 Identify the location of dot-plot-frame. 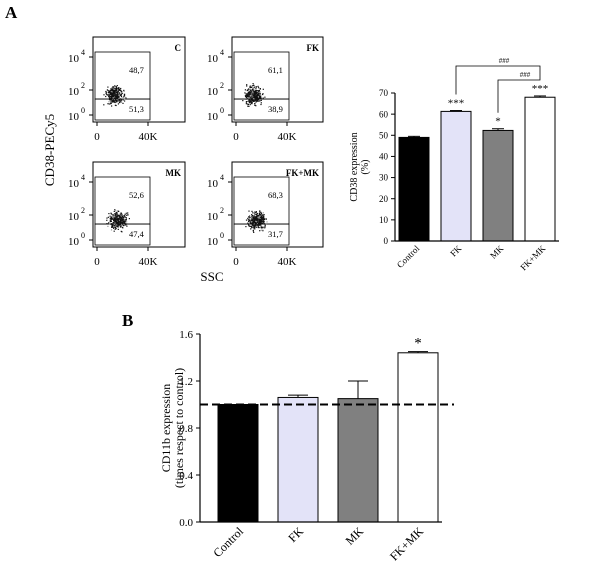
(139, 79).